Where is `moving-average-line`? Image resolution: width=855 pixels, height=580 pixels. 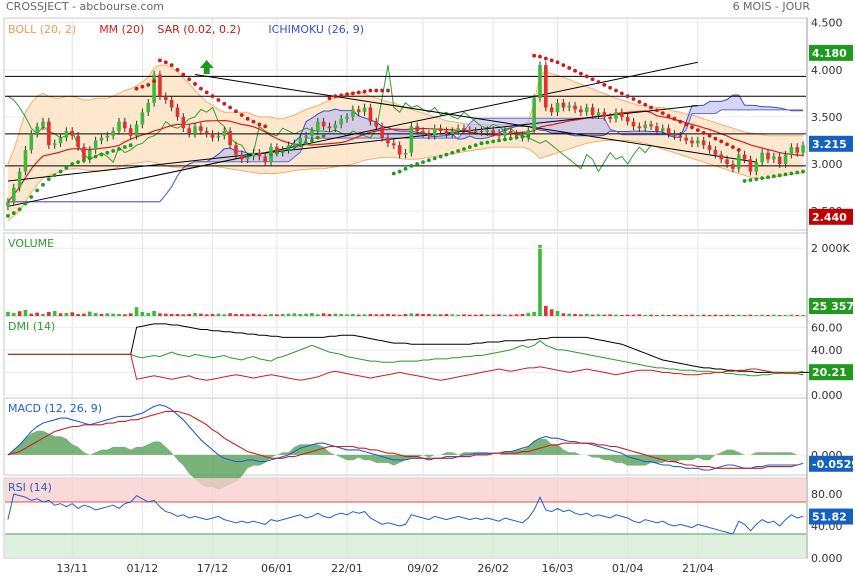
moving-average-line is located at coordinates (405, 156).